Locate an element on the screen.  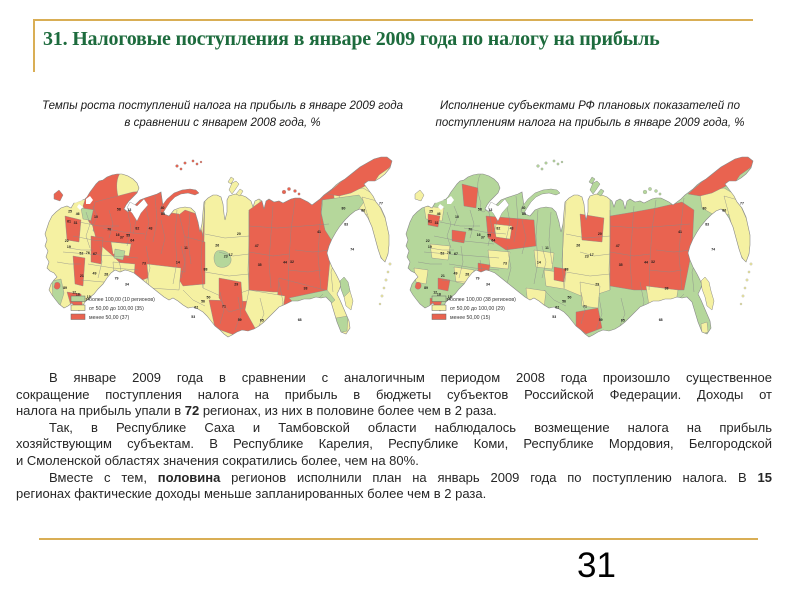
svg-text: 80 is located at coordinates (344, 209).